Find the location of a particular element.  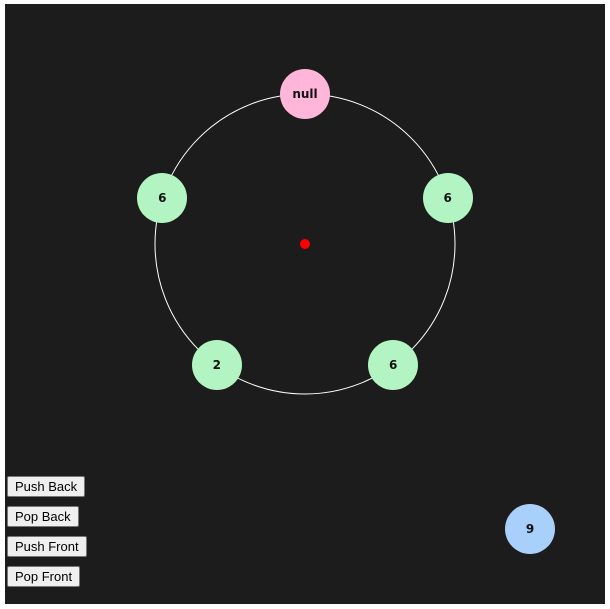

pending-node: 9 is located at coordinates (530, 529).